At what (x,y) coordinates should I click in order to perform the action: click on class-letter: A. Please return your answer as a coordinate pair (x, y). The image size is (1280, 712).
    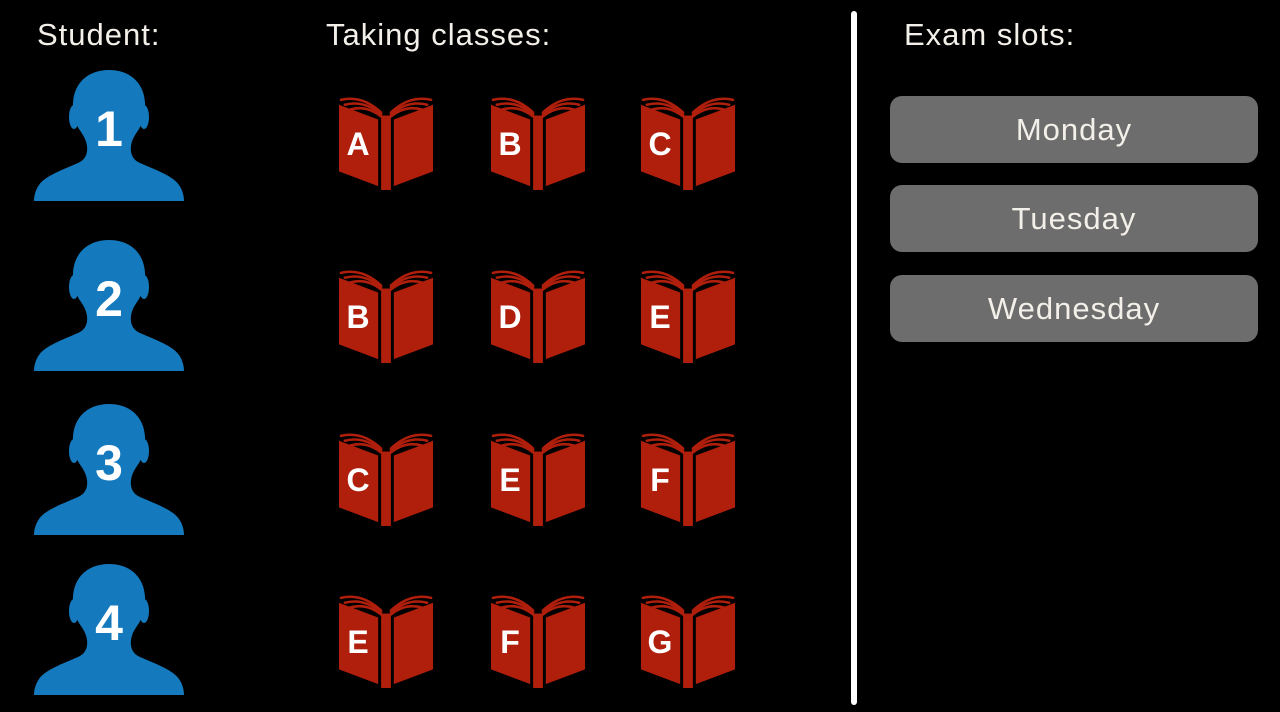
    Looking at the image, I should click on (358, 144).